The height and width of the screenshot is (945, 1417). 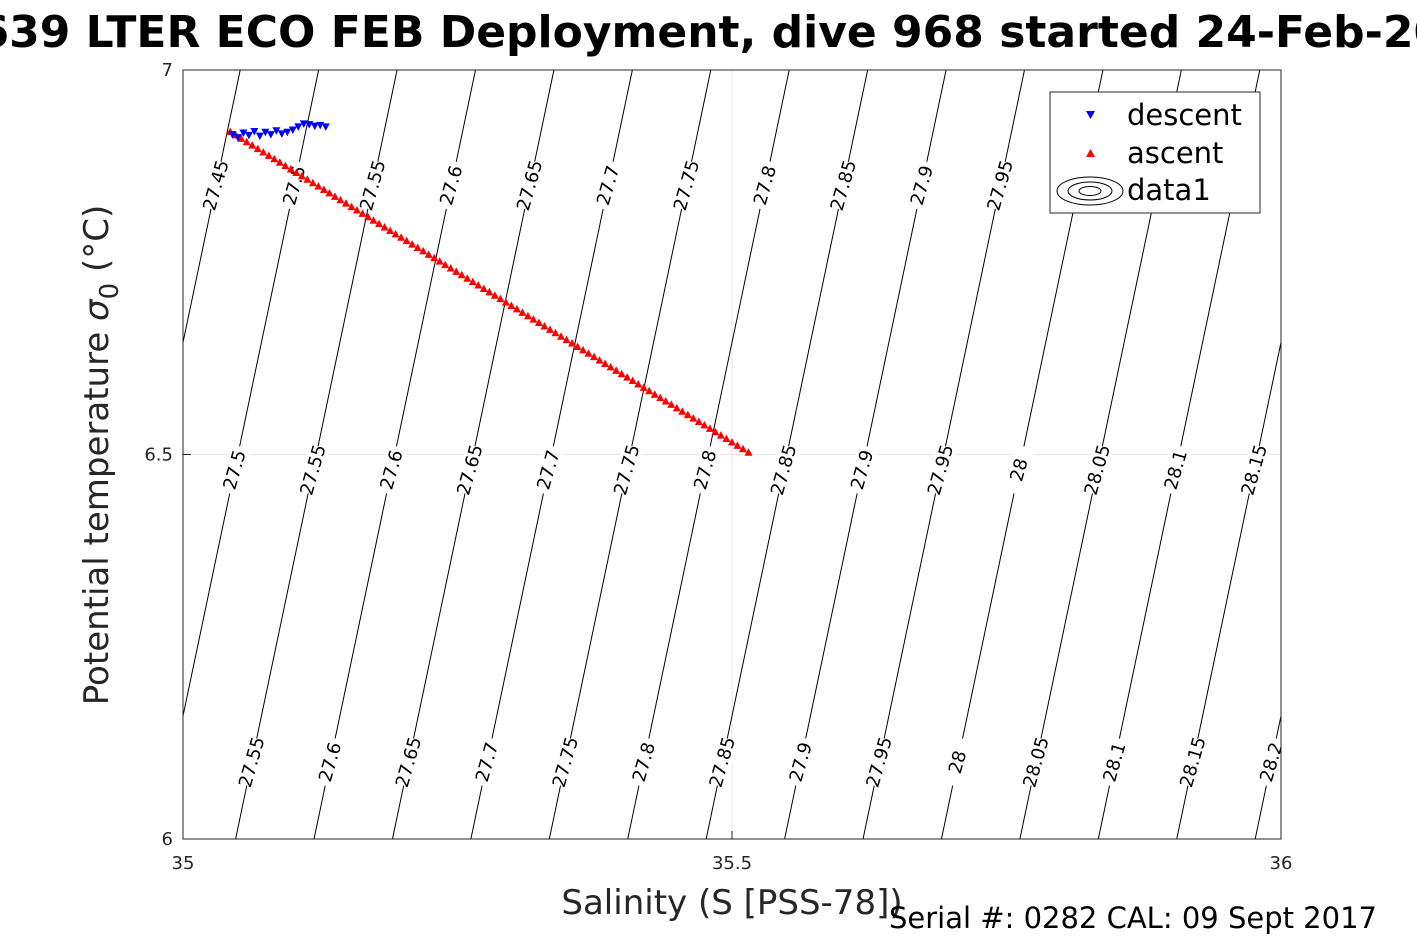 What do you see at coordinates (732, 863) in the screenshot?
I see `x-tick-label: 35.5` at bounding box center [732, 863].